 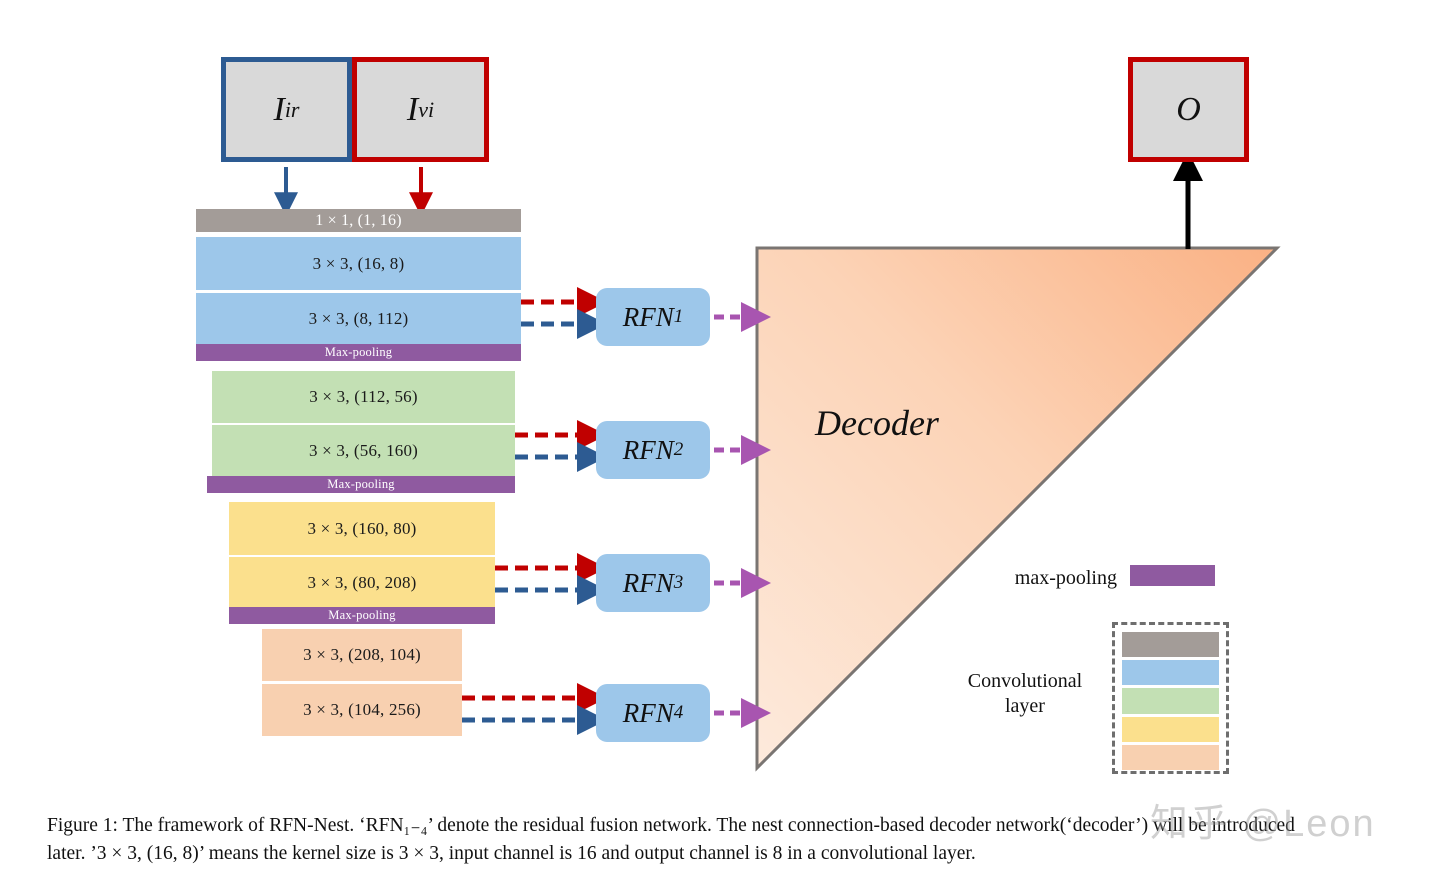 What do you see at coordinates (1025, 681) in the screenshot?
I see `legend-conv-label-line1: Convolutional` at bounding box center [1025, 681].